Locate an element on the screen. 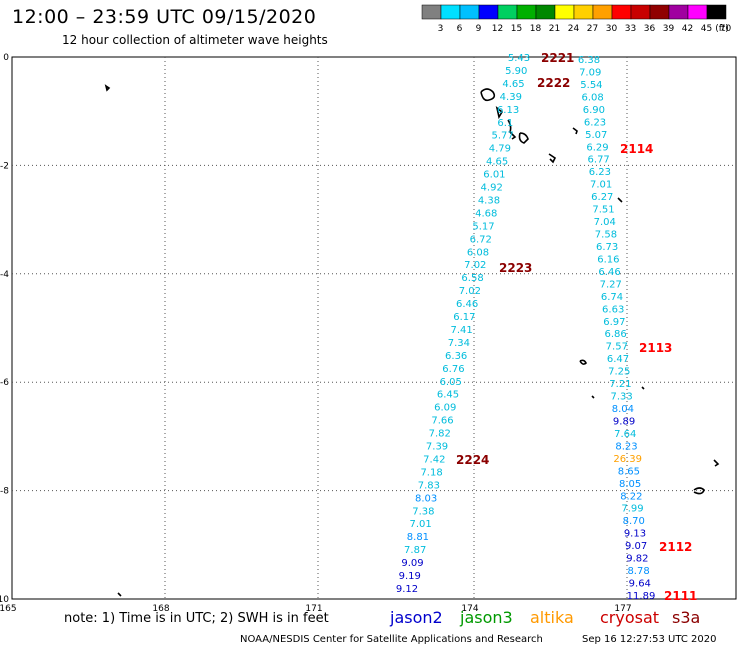 This screenshot has width=740, height=650. swh-value: 7.18 is located at coordinates (431, 472).